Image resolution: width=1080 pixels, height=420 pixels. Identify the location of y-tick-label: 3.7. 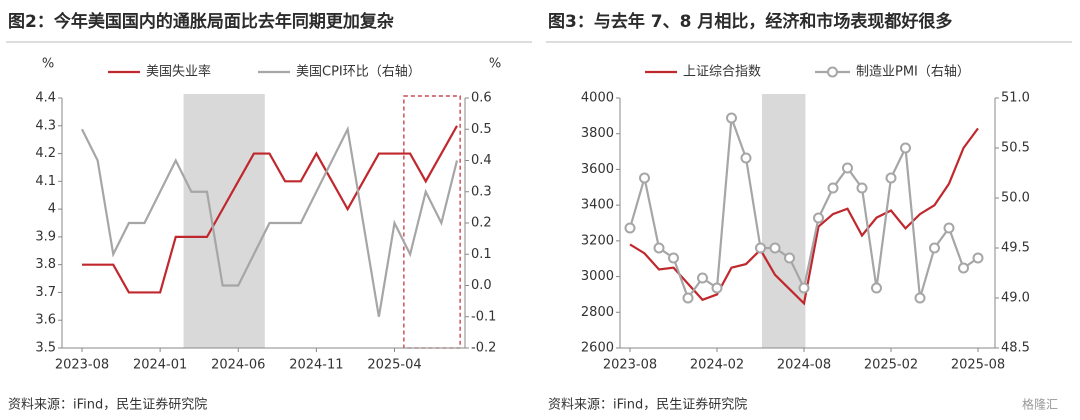
(45, 292).